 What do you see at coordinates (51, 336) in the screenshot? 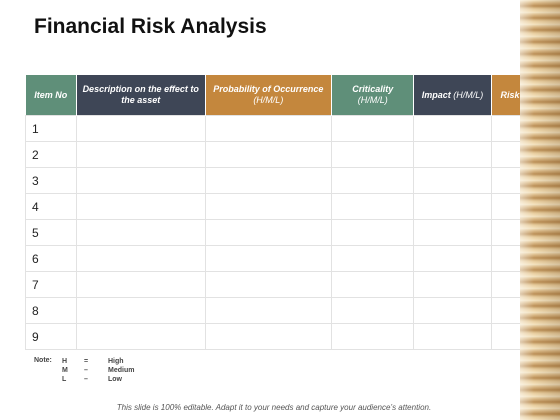
I see `cell-item-no: 9` at bounding box center [51, 336].